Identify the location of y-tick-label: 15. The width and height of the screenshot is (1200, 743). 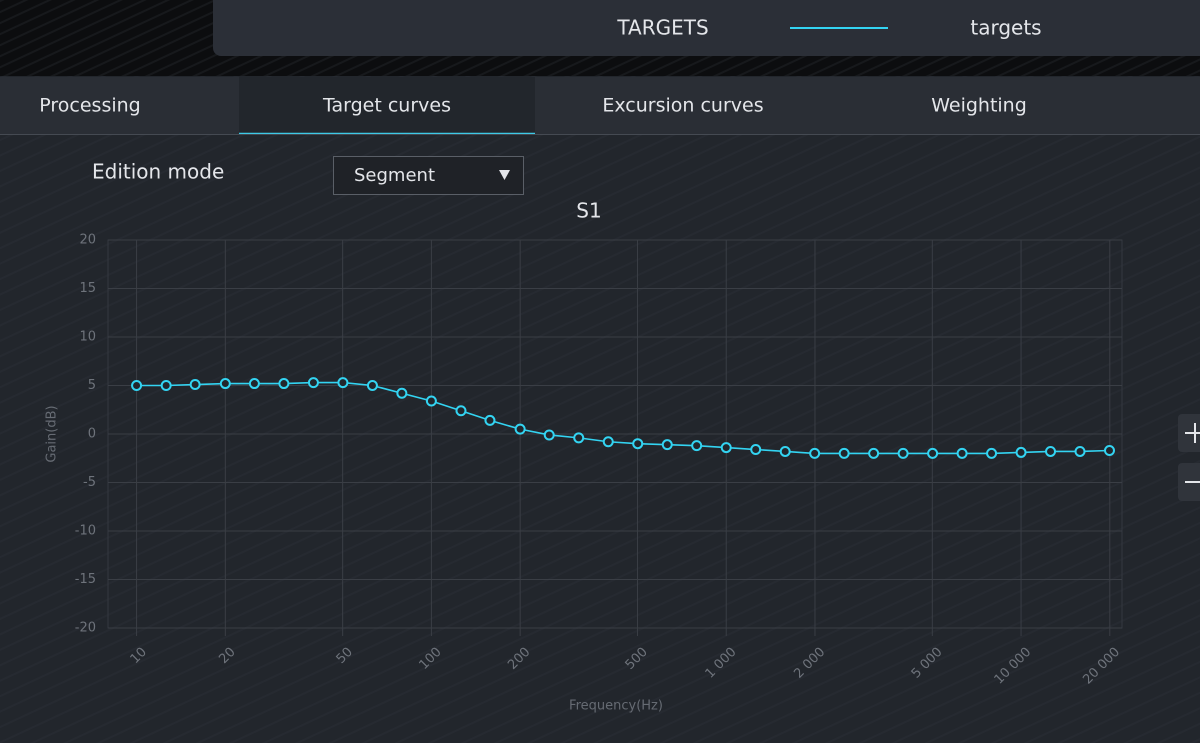
(87, 288).